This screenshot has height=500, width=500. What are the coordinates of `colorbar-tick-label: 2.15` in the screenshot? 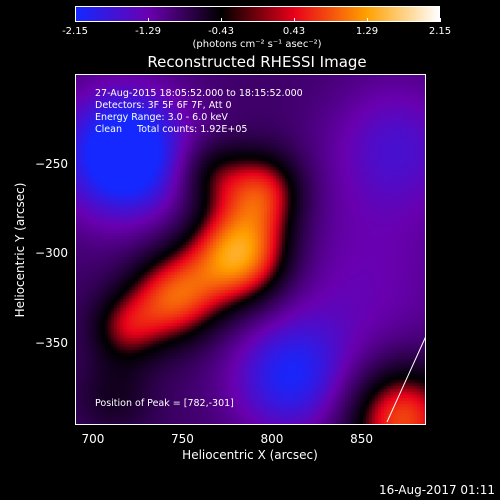 It's located at (440, 31).